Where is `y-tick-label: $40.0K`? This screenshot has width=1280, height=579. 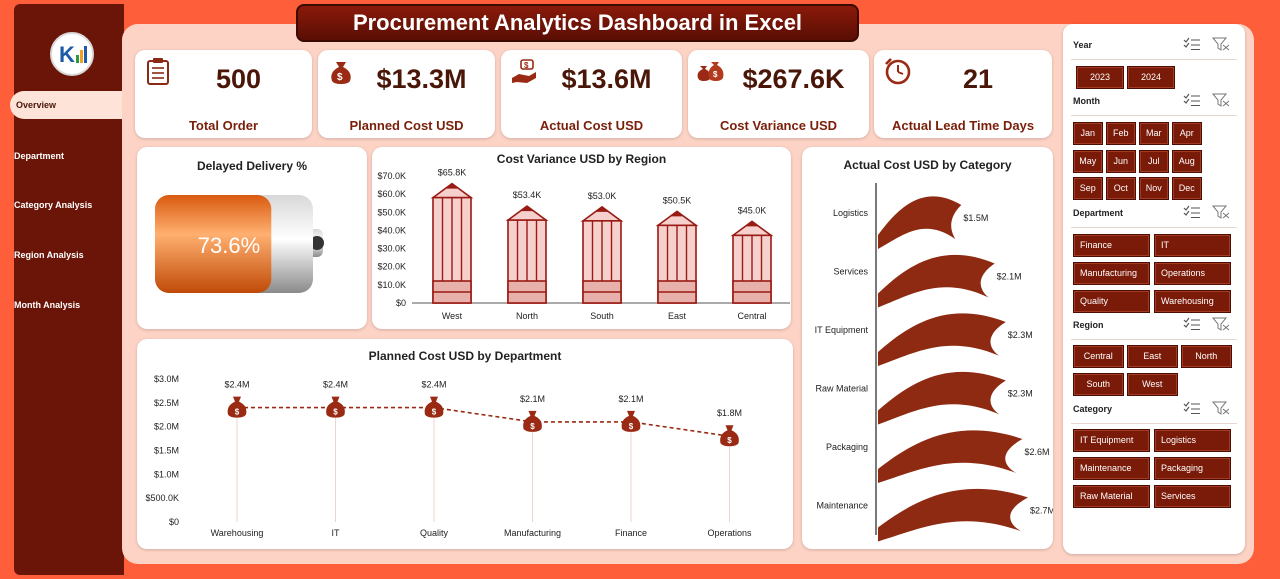
y-tick-label: $40.0K is located at coordinates (391, 230).